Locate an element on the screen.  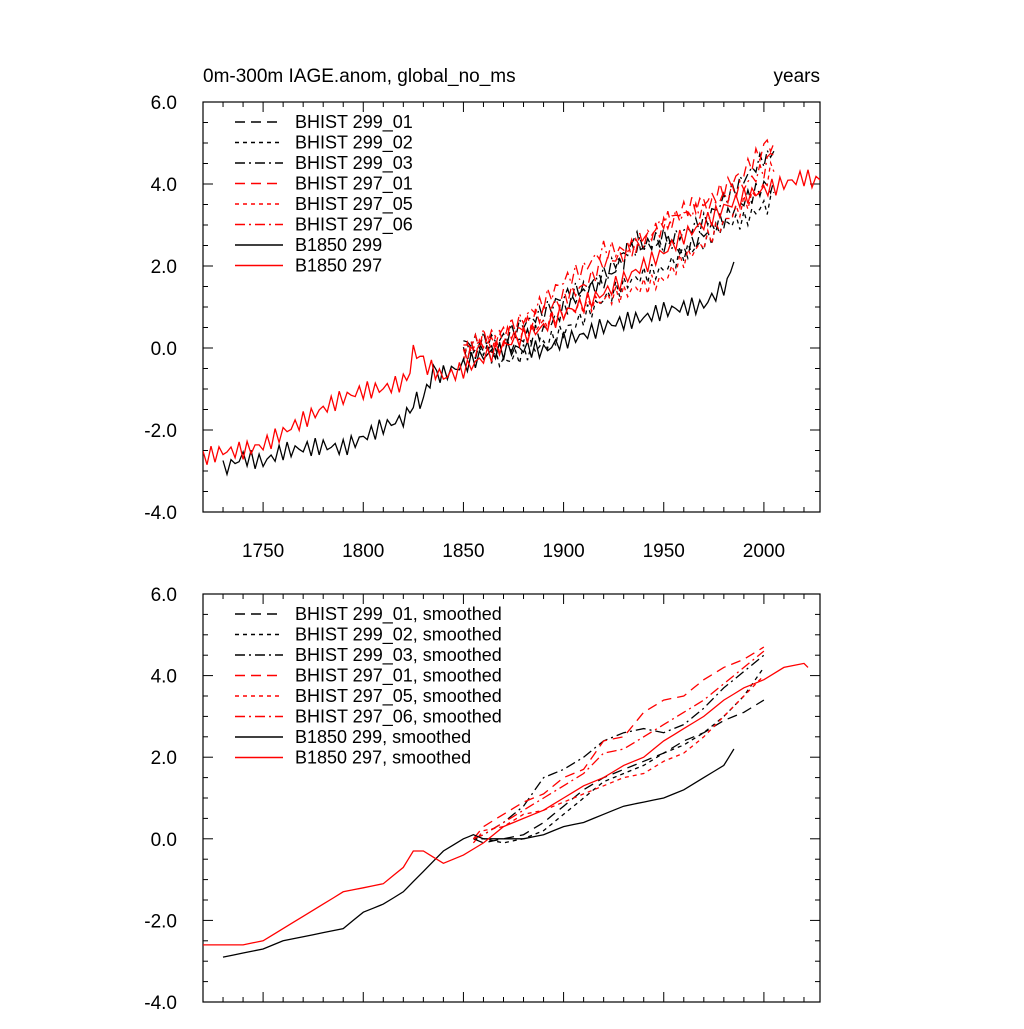
series-line-b1850-299-smoothed is located at coordinates (478, 853).